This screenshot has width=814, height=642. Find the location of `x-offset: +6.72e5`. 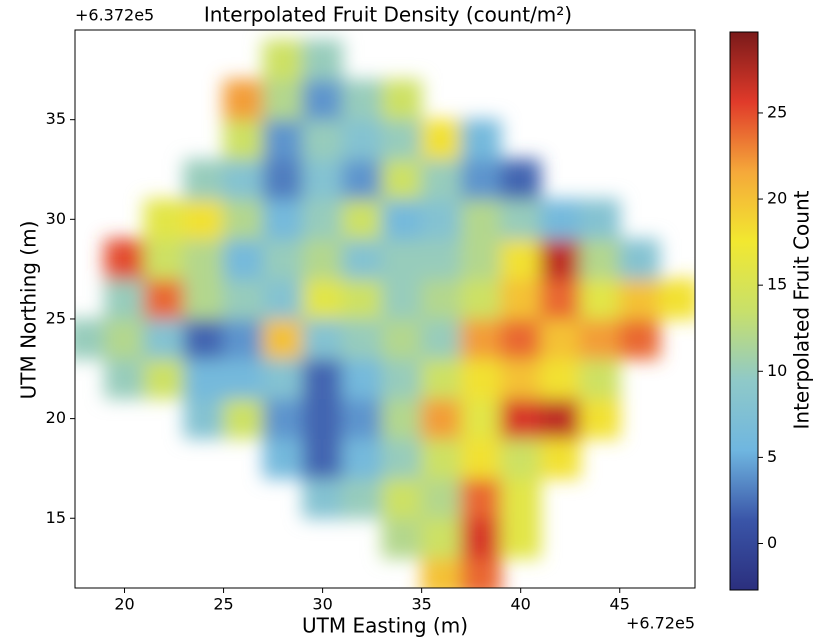

x-offset: +6.72e5 is located at coordinates (660, 623).